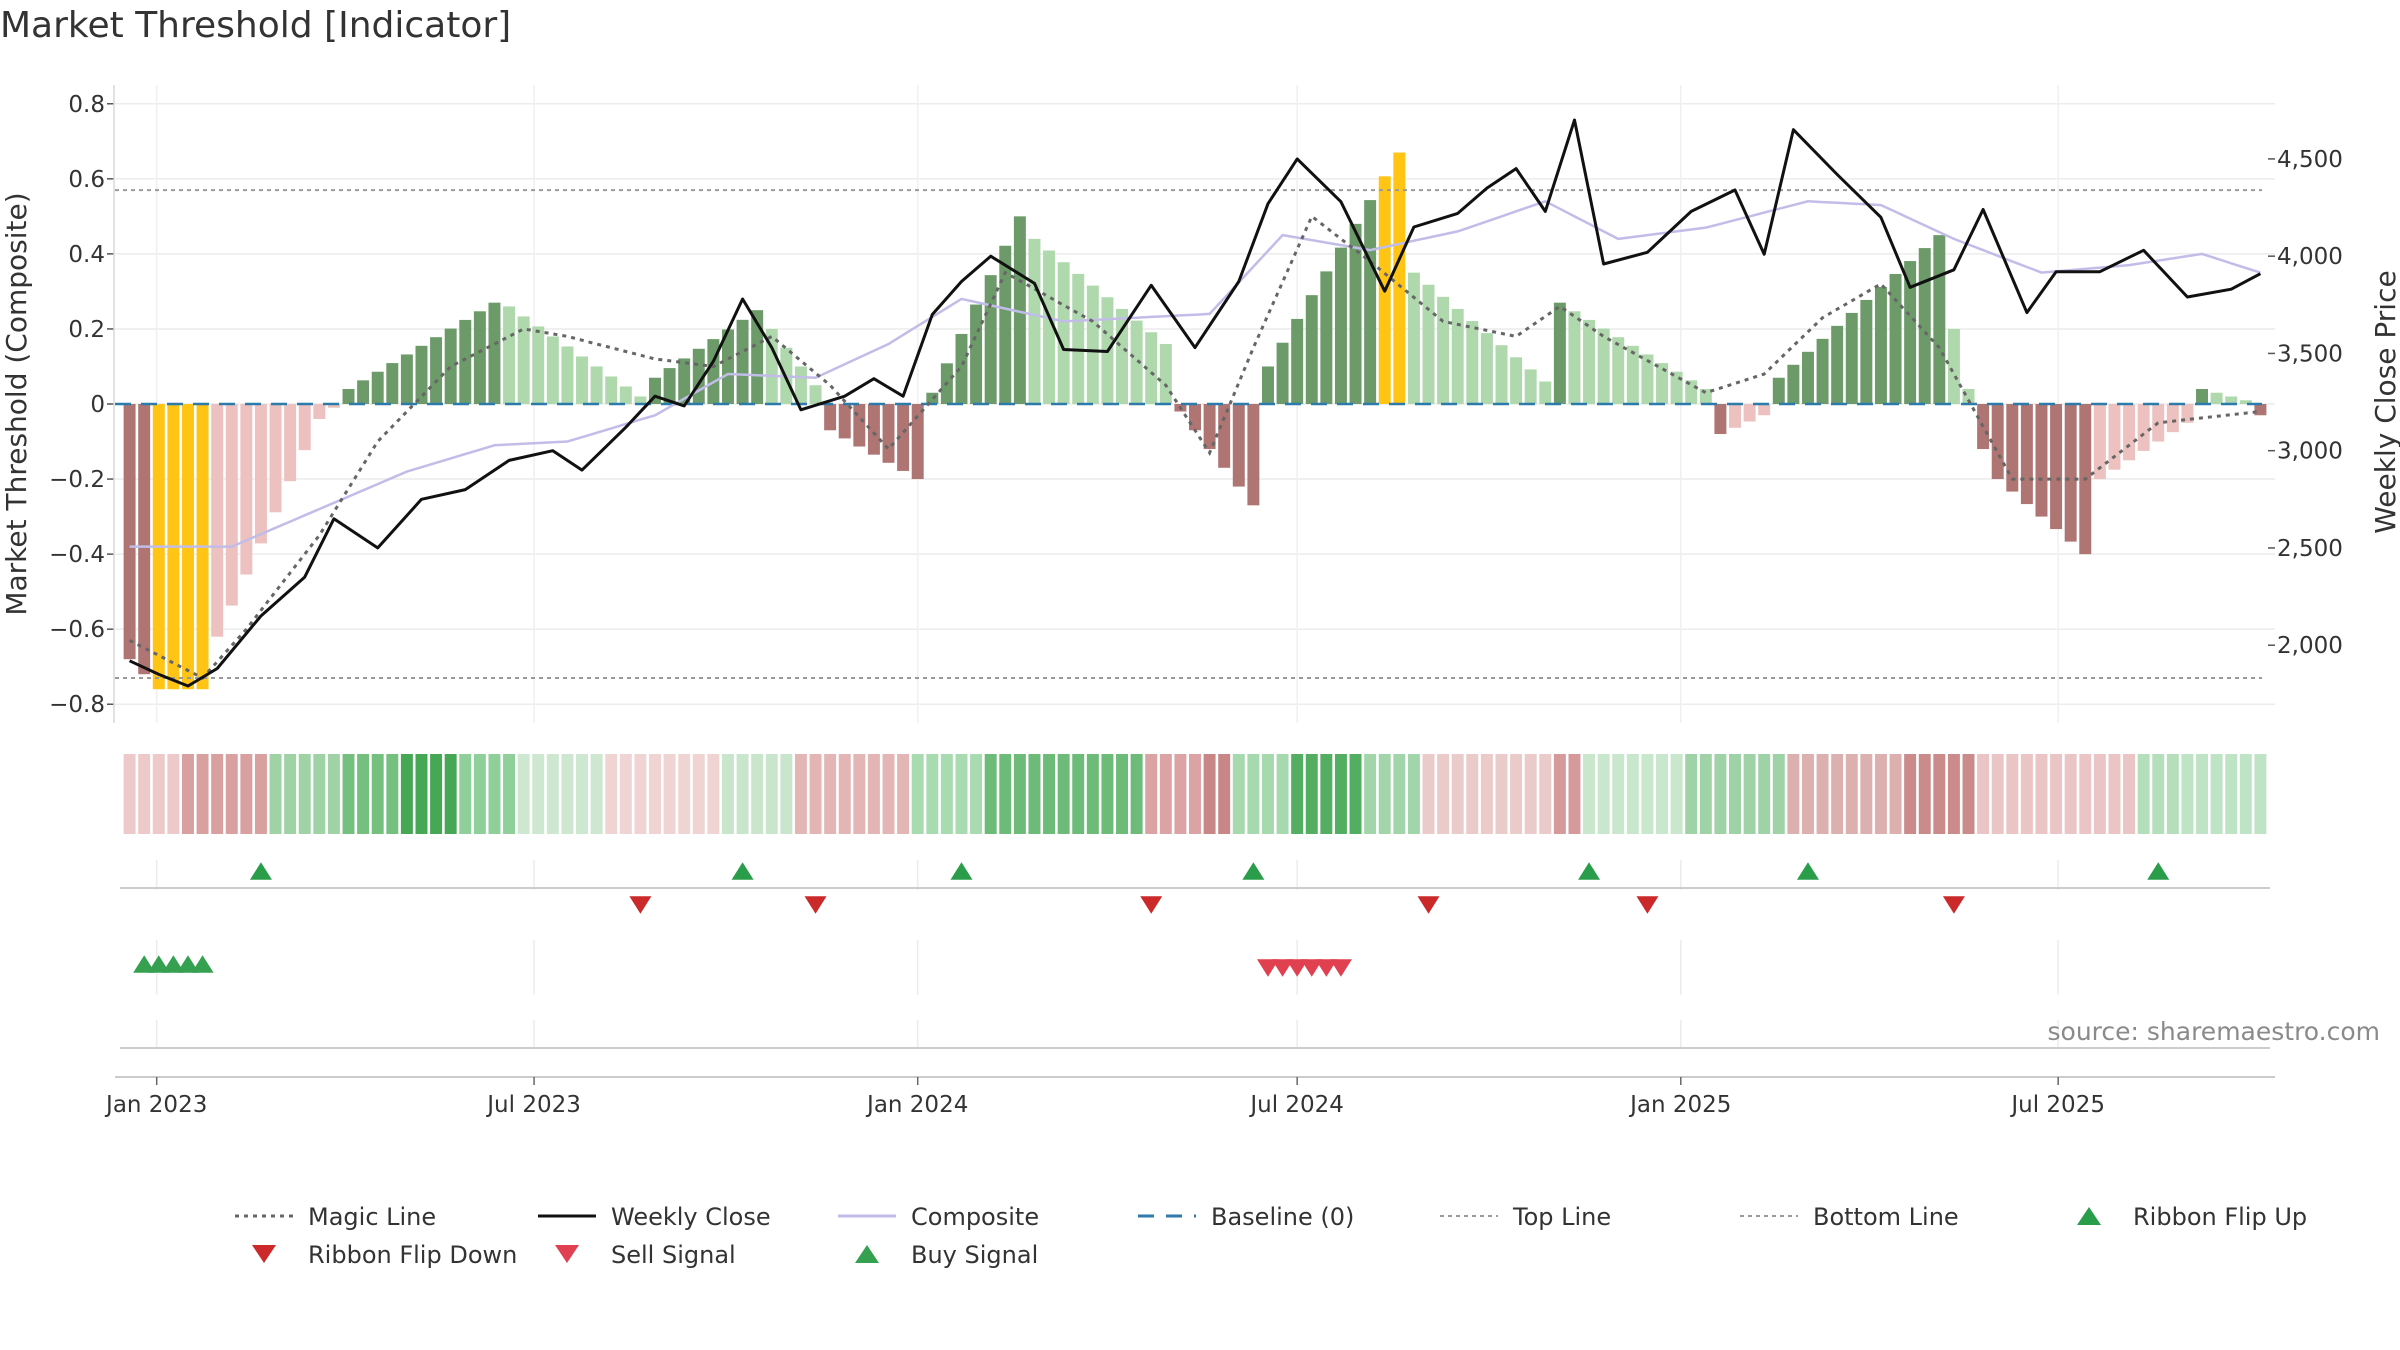 The height and width of the screenshot is (1350, 2400). I want to click on buy-signal-marker, so click(144, 964).